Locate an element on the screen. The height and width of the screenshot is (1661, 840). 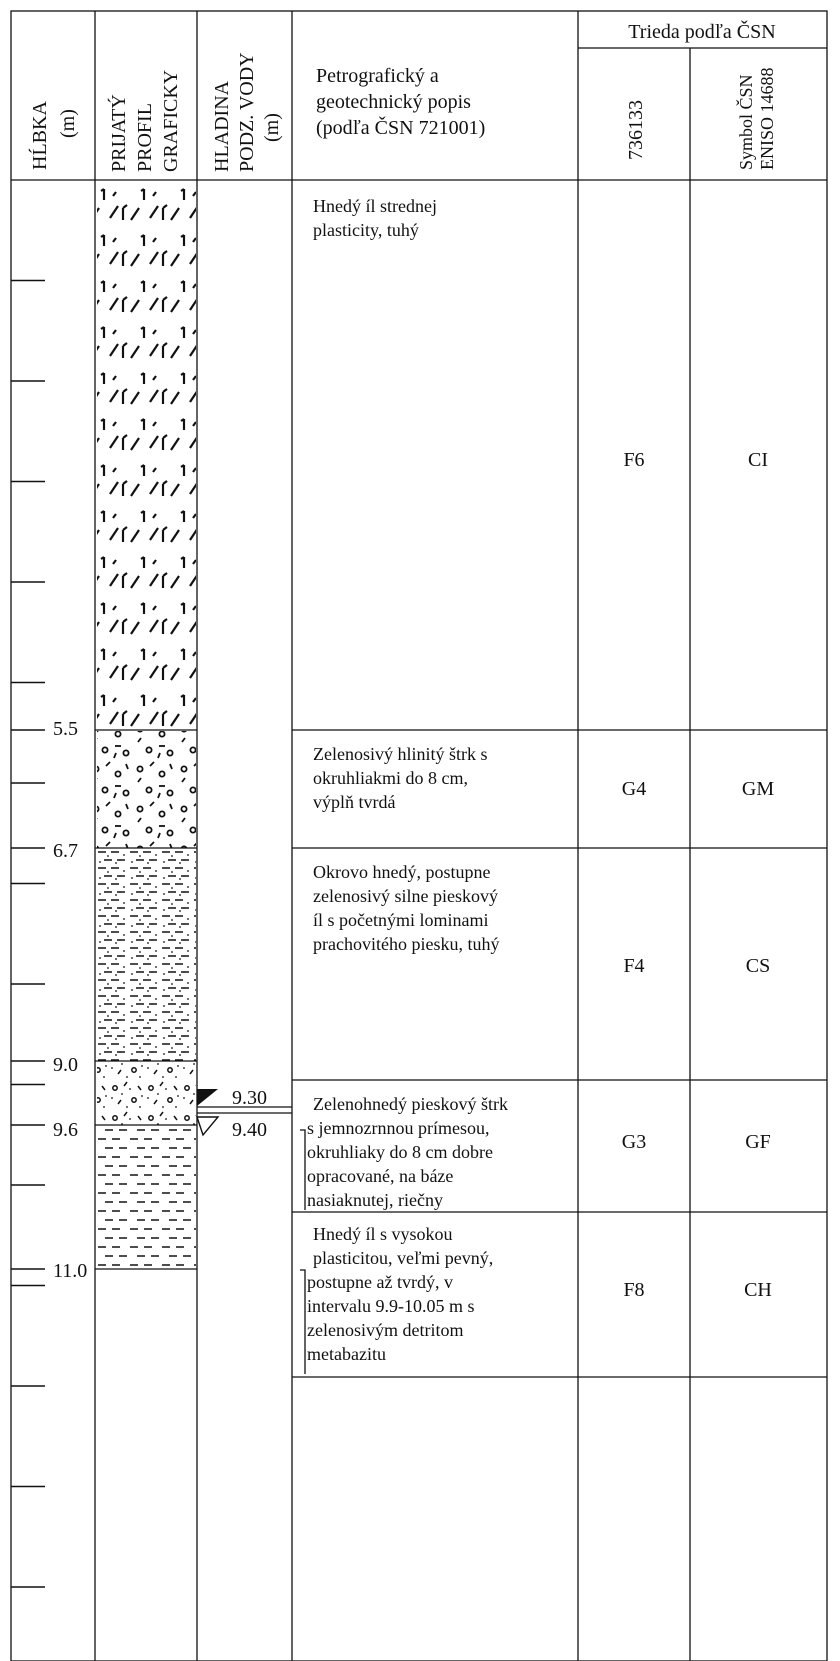
layer-description-line: zelenosivý silne pieskový is located at coordinates (405, 896).